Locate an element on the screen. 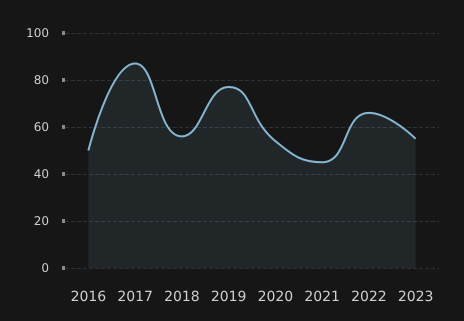  x-tick-label: 2021 is located at coordinates (322, 297).